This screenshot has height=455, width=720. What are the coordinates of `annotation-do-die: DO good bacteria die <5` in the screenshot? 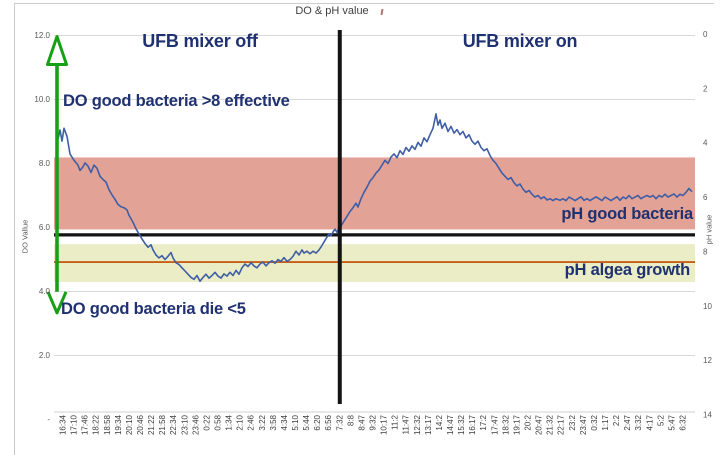 It's located at (153, 309).